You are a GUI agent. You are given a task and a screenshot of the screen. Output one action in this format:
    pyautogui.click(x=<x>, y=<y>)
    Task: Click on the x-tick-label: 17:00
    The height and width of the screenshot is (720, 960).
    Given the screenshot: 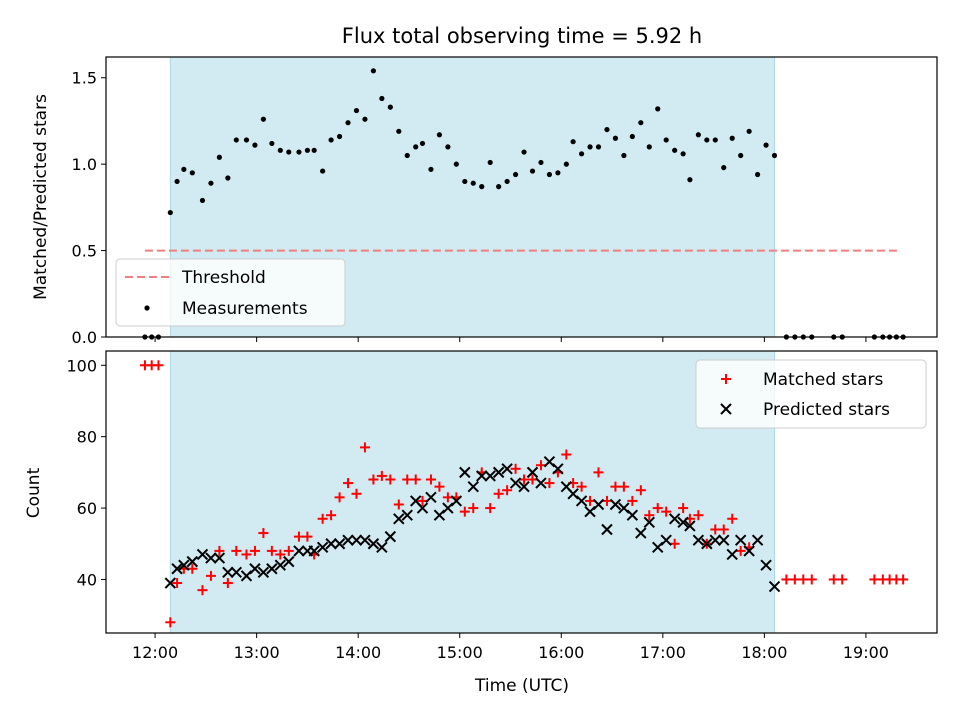 What is the action you would take?
    pyautogui.click(x=663, y=652)
    